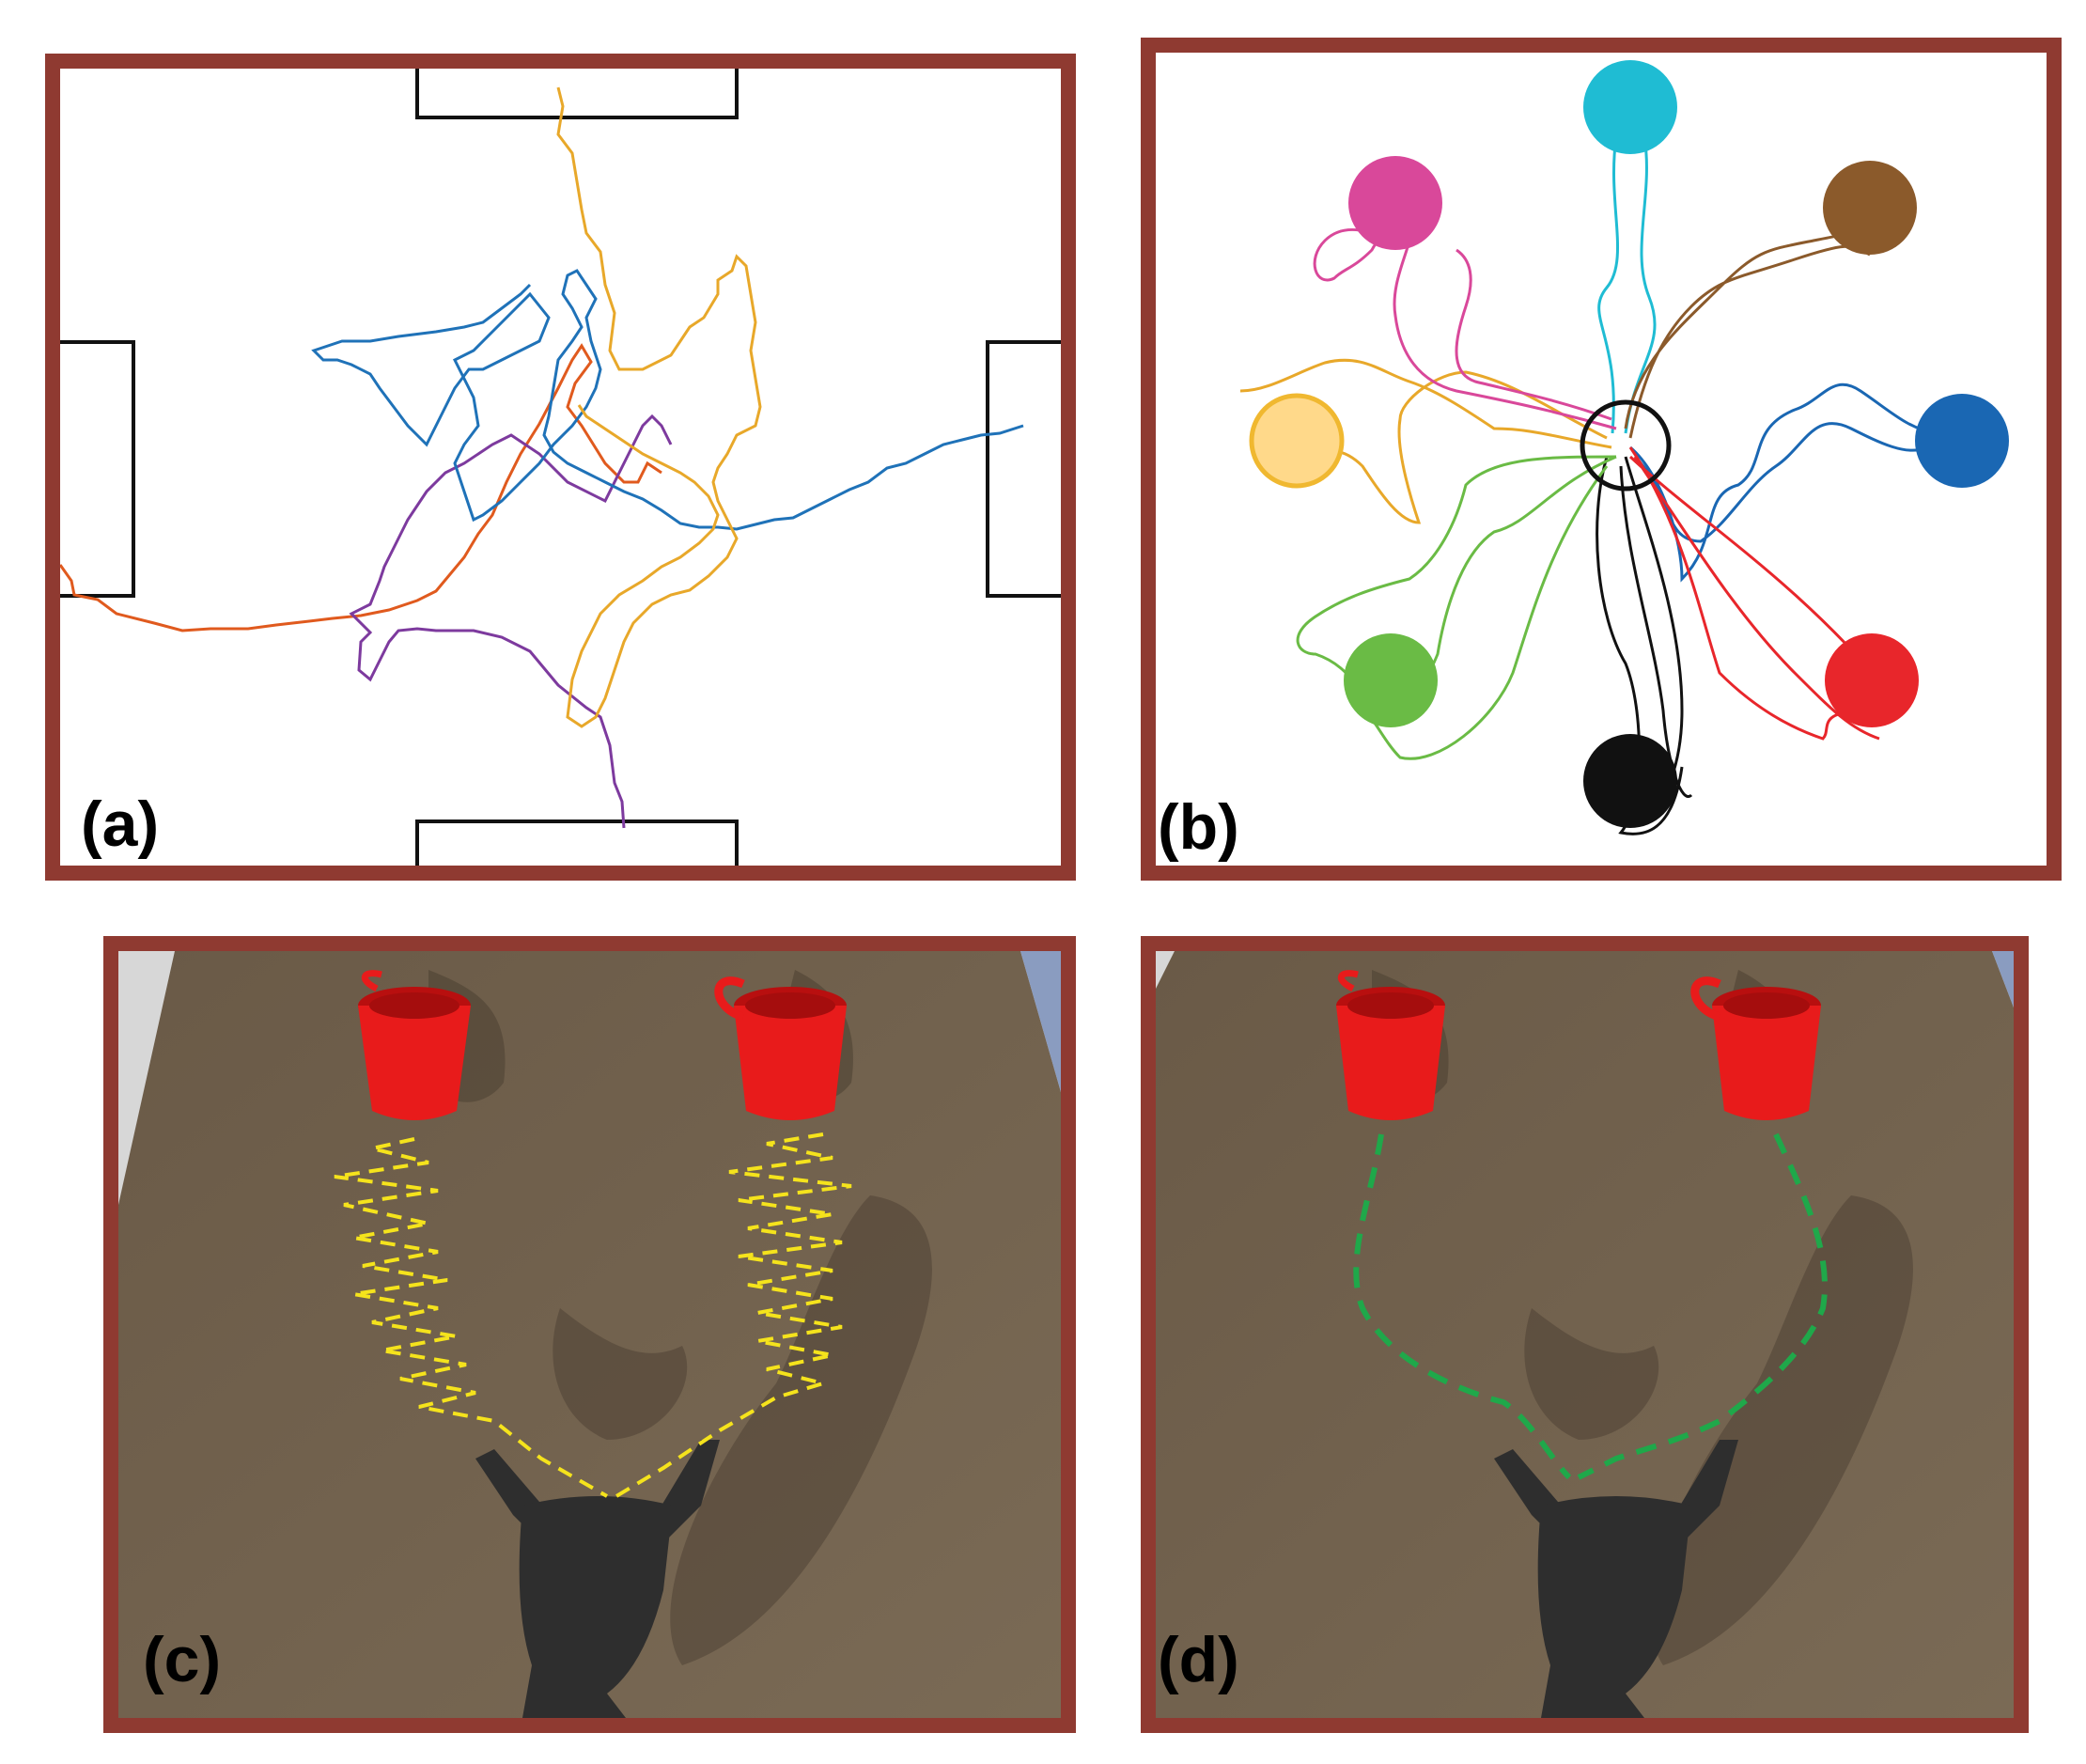  What do you see at coordinates (1425, 441) in the screenshot?
I see `trajectory-orange-yellow` at bounding box center [1425, 441].